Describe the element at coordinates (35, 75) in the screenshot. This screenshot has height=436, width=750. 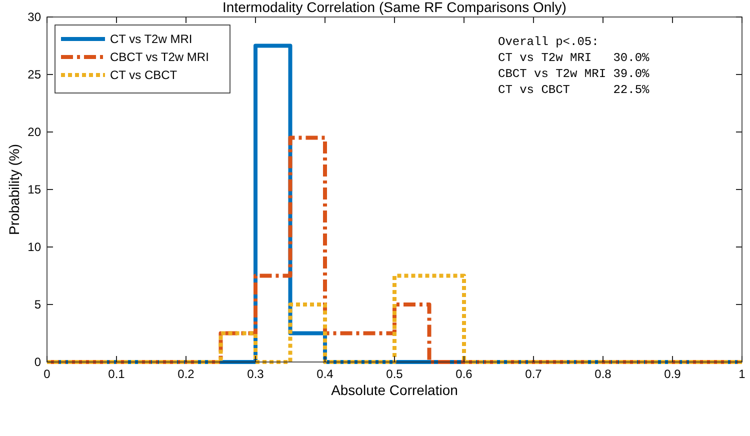
I see `y-tick-label: 25` at that location.